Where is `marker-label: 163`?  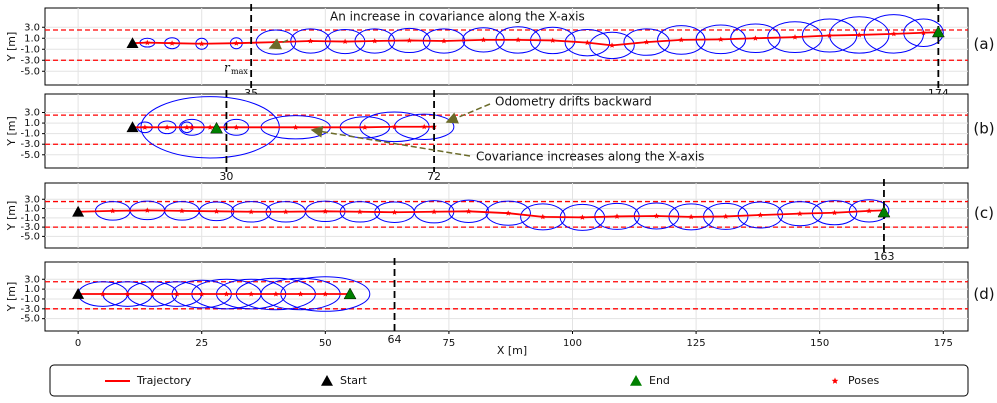 marker-label: 163 is located at coordinates (883, 256).